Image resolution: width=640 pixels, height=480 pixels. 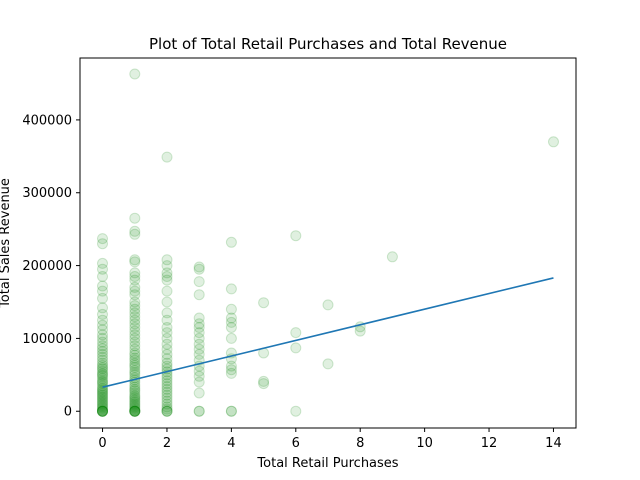 I want to click on x-tick-label: 0, so click(x=102, y=443).